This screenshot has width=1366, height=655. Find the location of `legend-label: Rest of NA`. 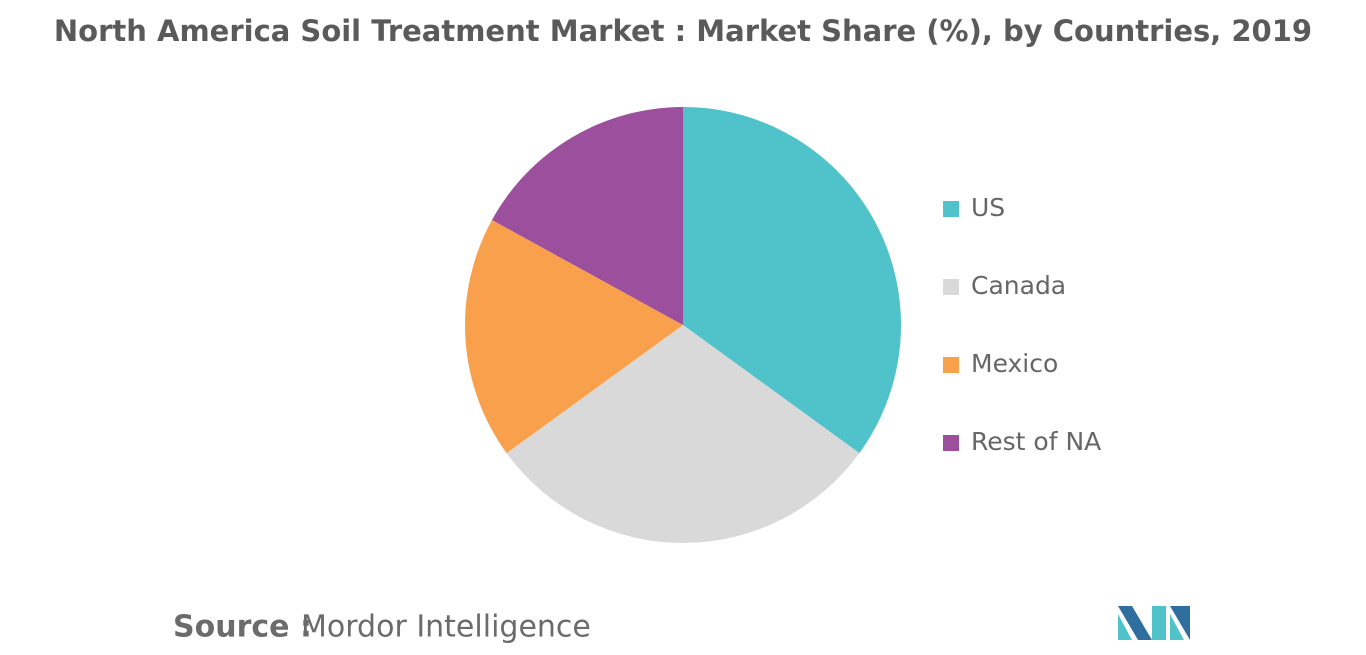

legend-label: Rest of NA is located at coordinates (1036, 441).